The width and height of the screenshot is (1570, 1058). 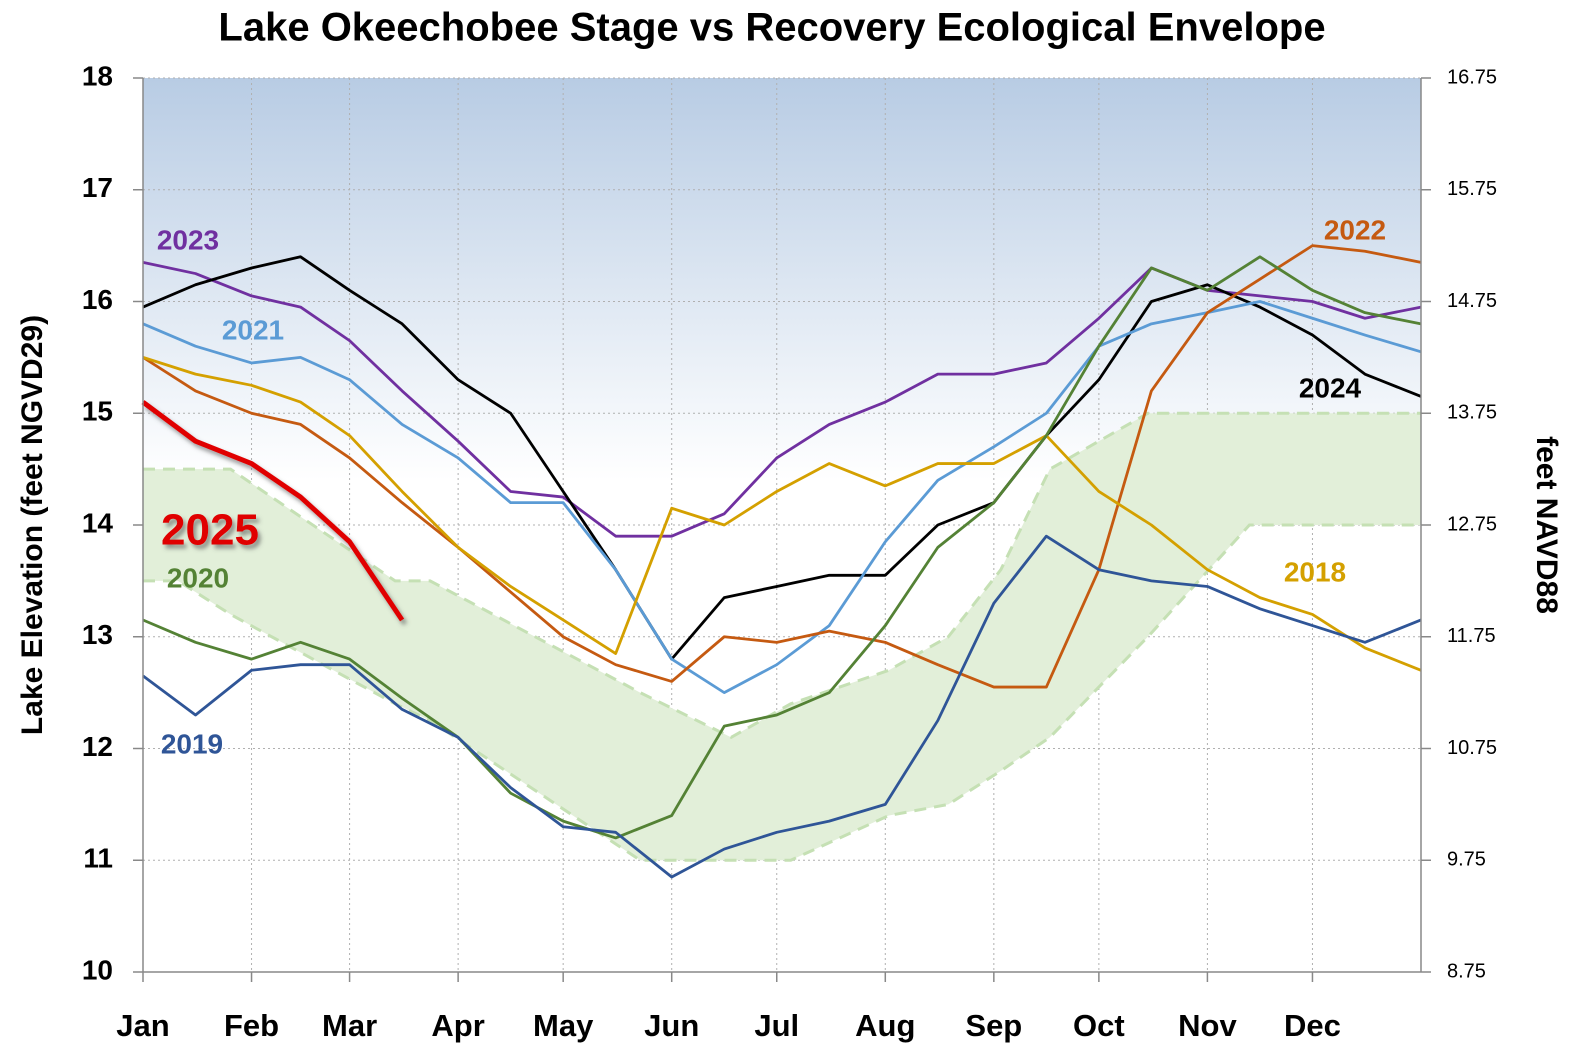 What do you see at coordinates (1315, 571) in the screenshot?
I see `series-label: 2018` at bounding box center [1315, 571].